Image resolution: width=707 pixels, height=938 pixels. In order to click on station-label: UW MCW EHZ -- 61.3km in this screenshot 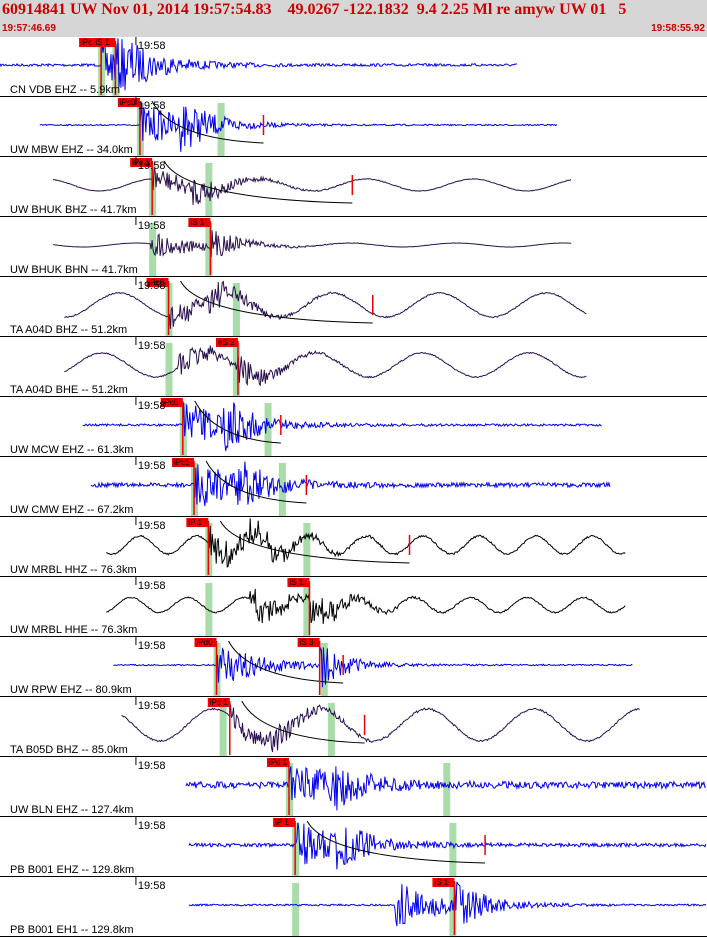, I will do `click(71, 450)`.